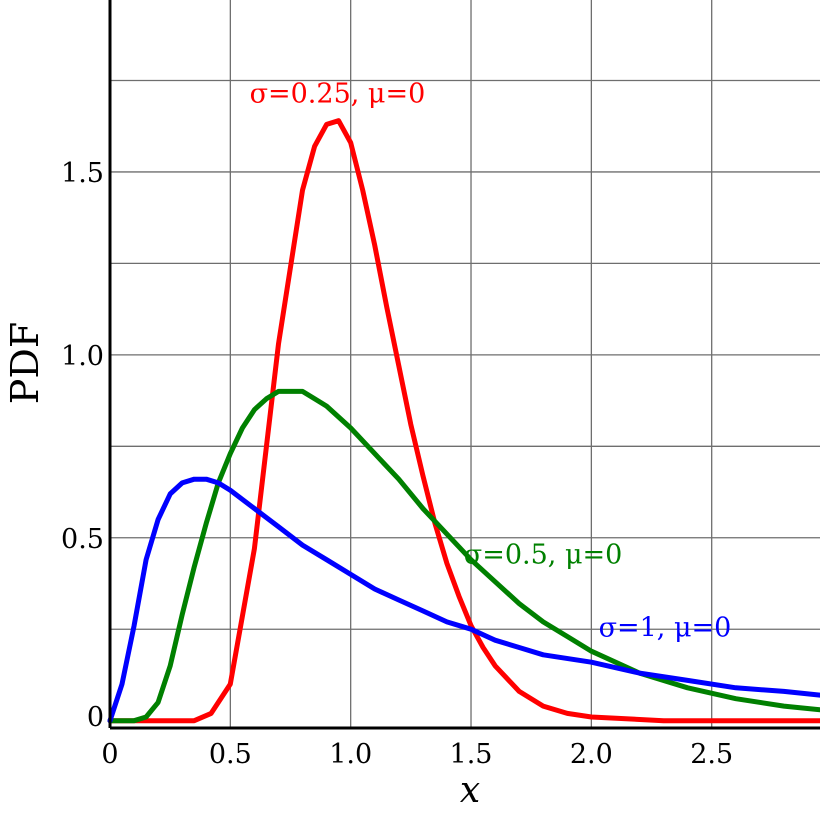  Describe the element at coordinates (82, 445) in the screenshot. I see `y-tick-labels: 0 0.5 1.0 1.5` at that location.